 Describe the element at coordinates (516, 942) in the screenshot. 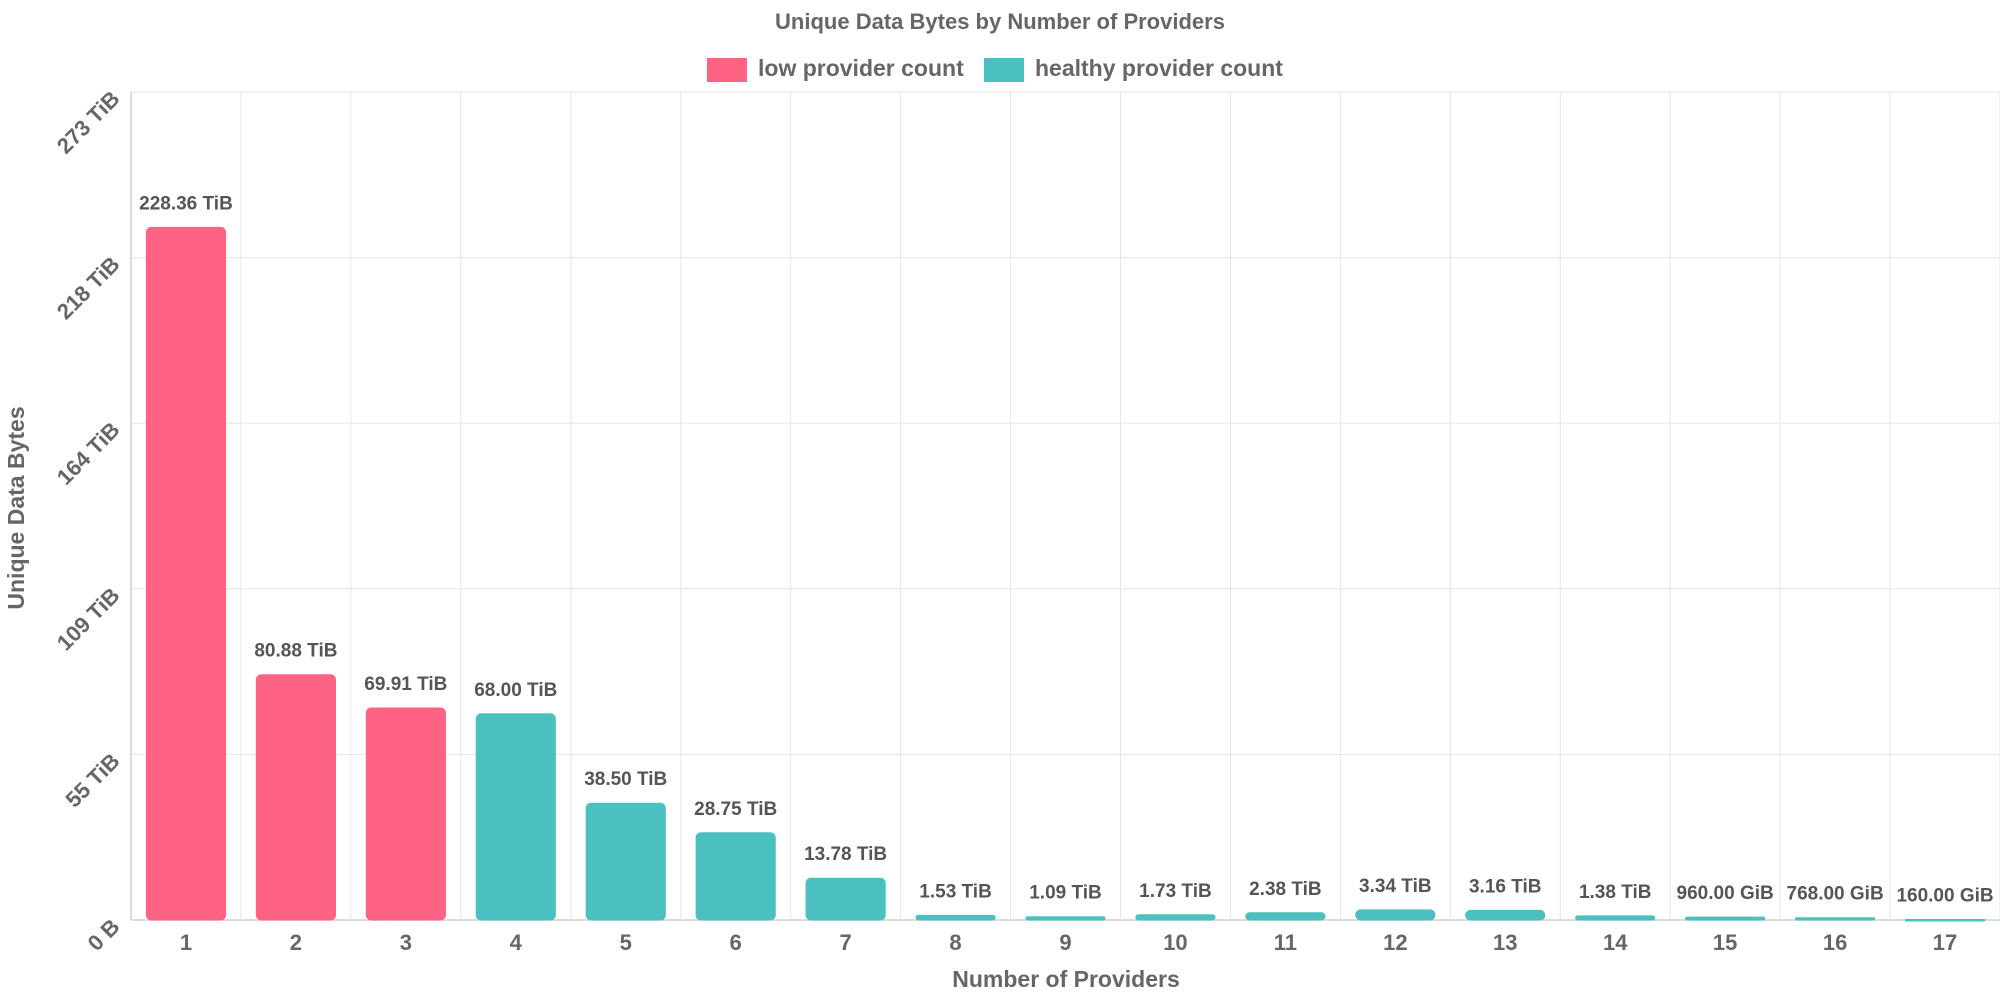

I see `x-tick-label-4: 4` at that location.